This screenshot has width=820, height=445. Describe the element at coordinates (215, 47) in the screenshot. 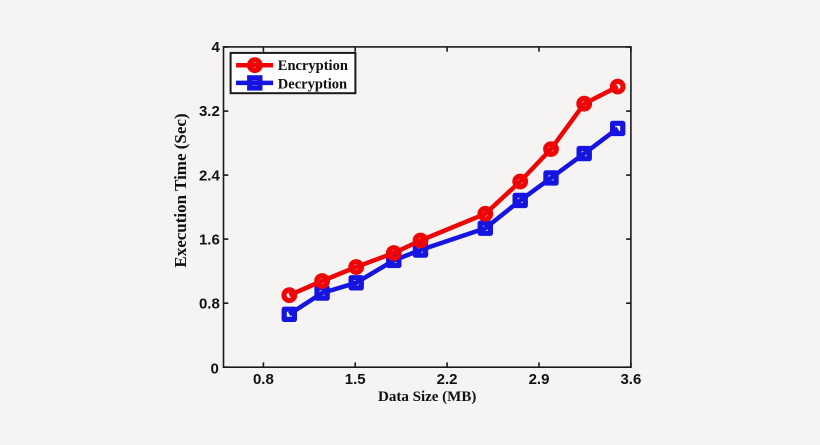

I see `svg-text: 4` at that location.